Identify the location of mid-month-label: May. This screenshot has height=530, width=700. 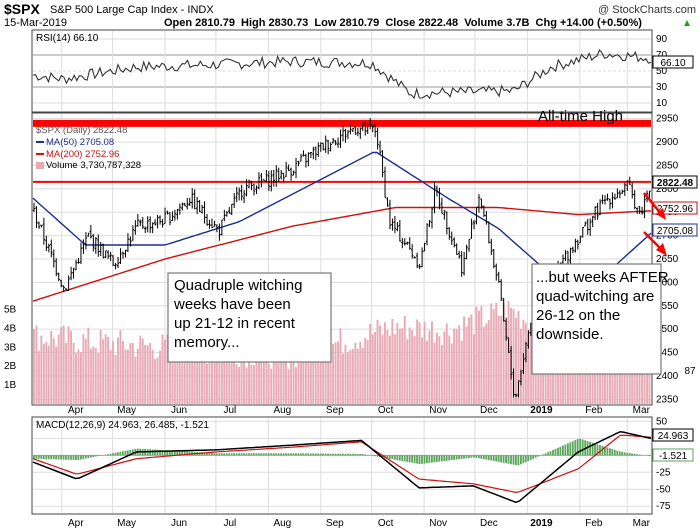
(126, 410).